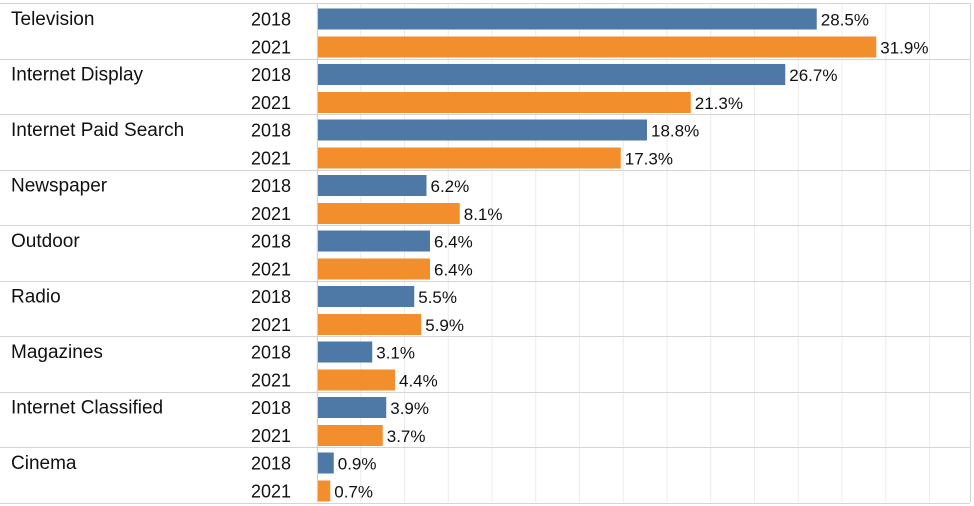 Image resolution: width=974 pixels, height=506 pixels. I want to click on data-label: 28.5%, so click(845, 20).